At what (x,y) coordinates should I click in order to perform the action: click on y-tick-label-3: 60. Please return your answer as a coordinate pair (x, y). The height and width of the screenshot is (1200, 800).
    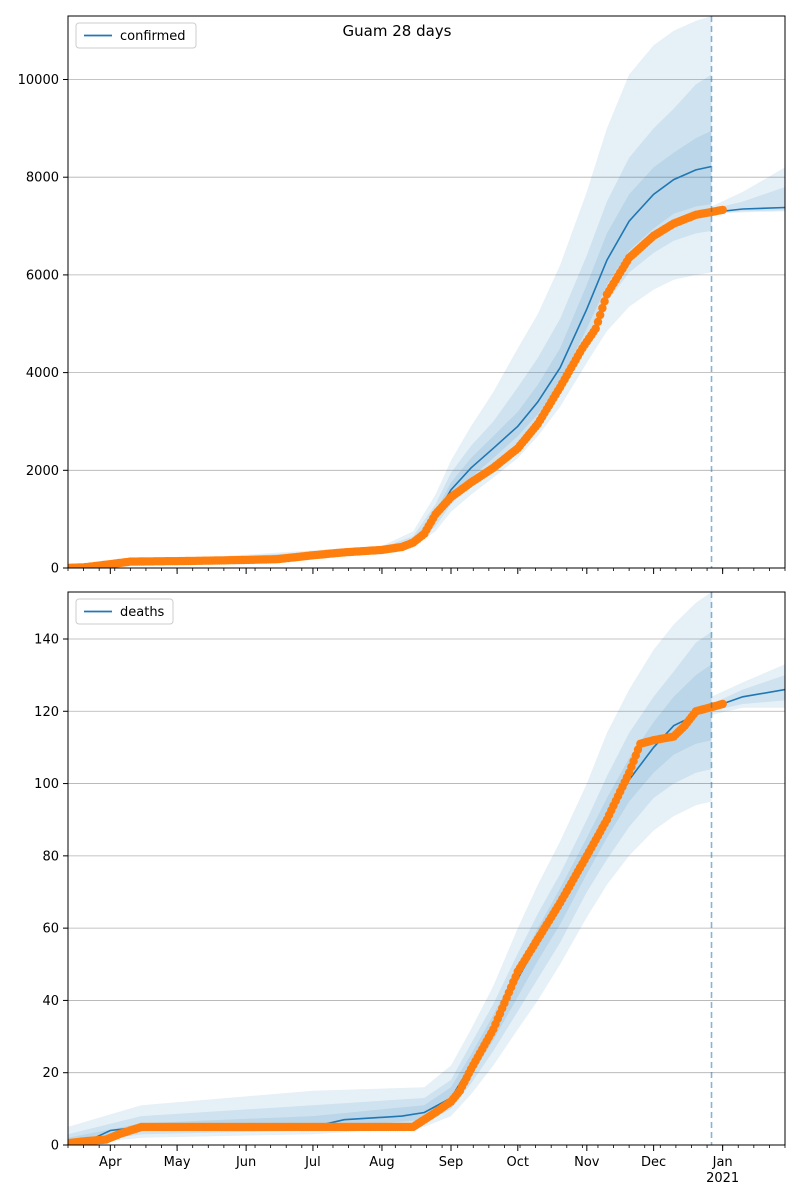
    Looking at the image, I should click on (50, 929).